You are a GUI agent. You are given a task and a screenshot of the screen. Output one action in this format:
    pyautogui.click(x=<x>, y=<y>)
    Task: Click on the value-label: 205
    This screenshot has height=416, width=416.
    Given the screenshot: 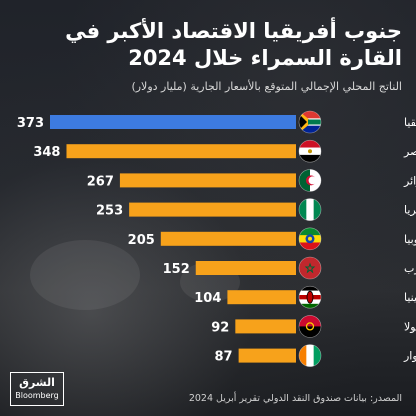 What is the action you would take?
    pyautogui.click(x=141, y=240)
    